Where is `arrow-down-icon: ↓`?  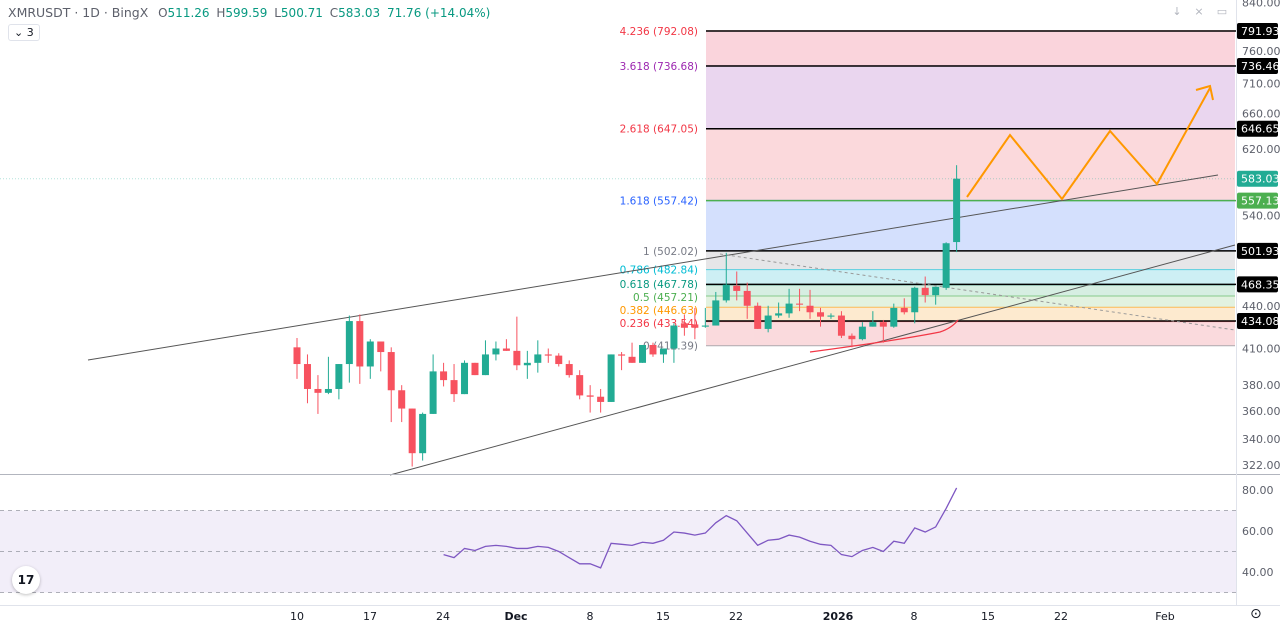
arrow-down-icon: ↓ is located at coordinates (1177, 11).